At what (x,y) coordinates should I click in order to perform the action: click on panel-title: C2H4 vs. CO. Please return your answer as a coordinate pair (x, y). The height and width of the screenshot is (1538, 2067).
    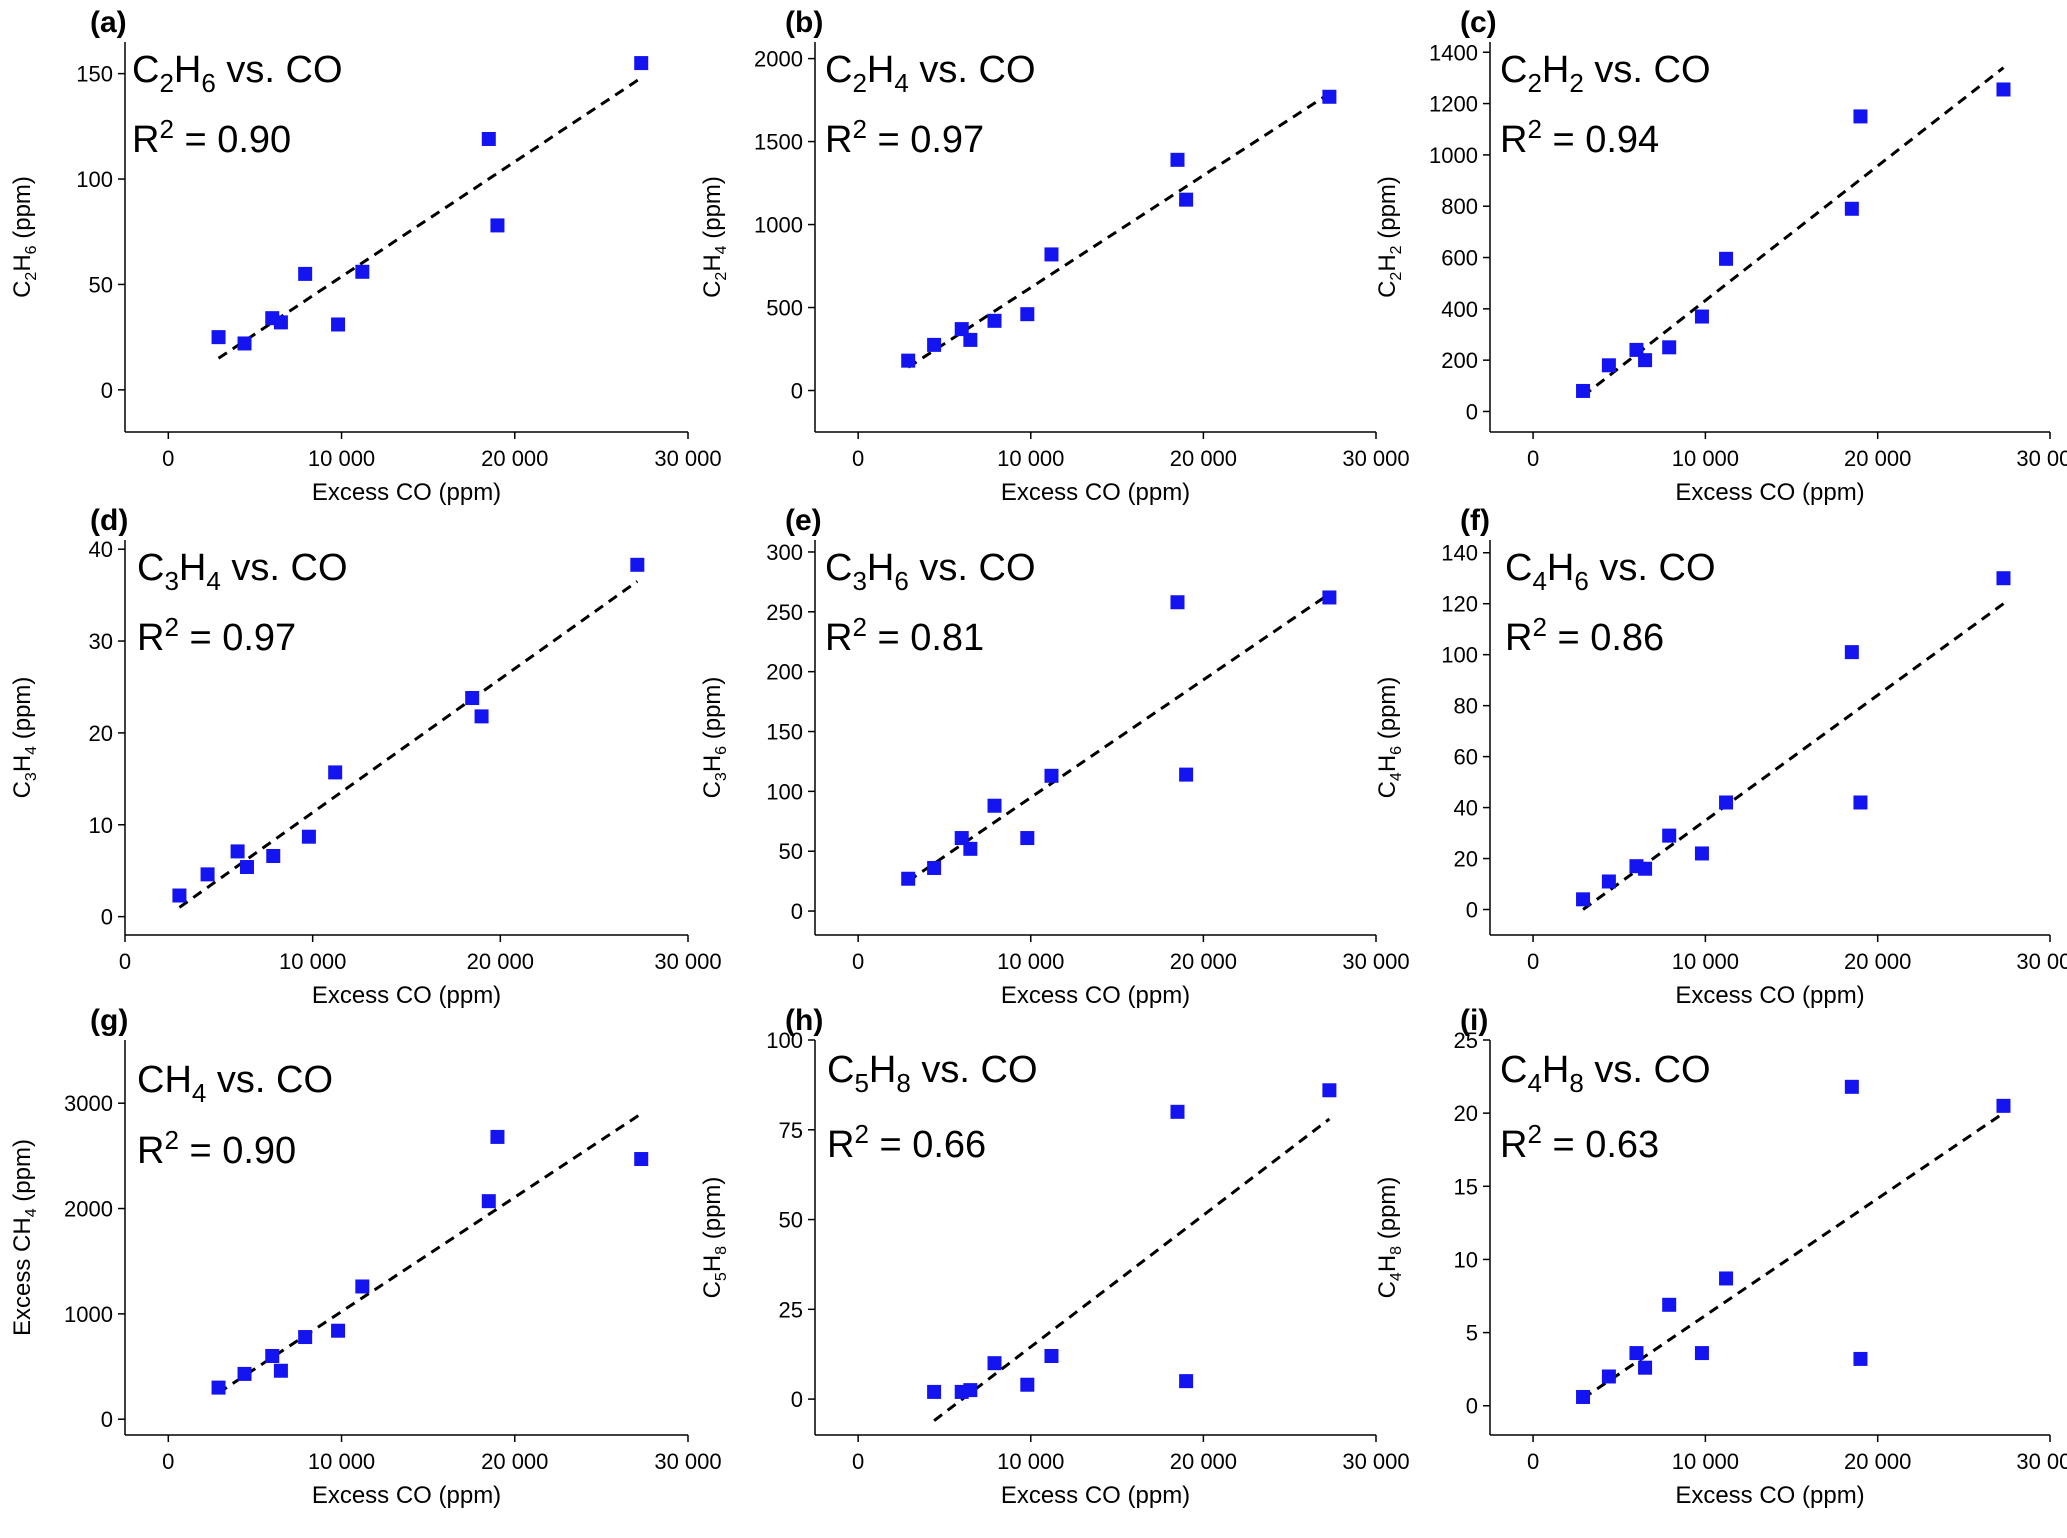
    Looking at the image, I should click on (930, 73).